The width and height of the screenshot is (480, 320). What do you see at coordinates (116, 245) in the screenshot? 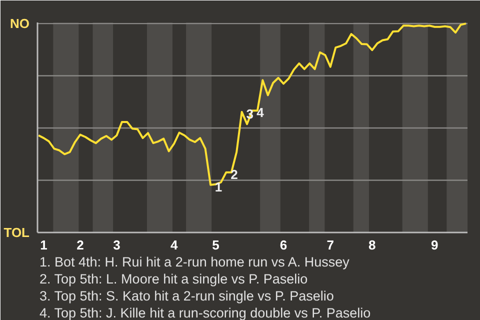
I see `x-tick-label: 3` at bounding box center [116, 245].